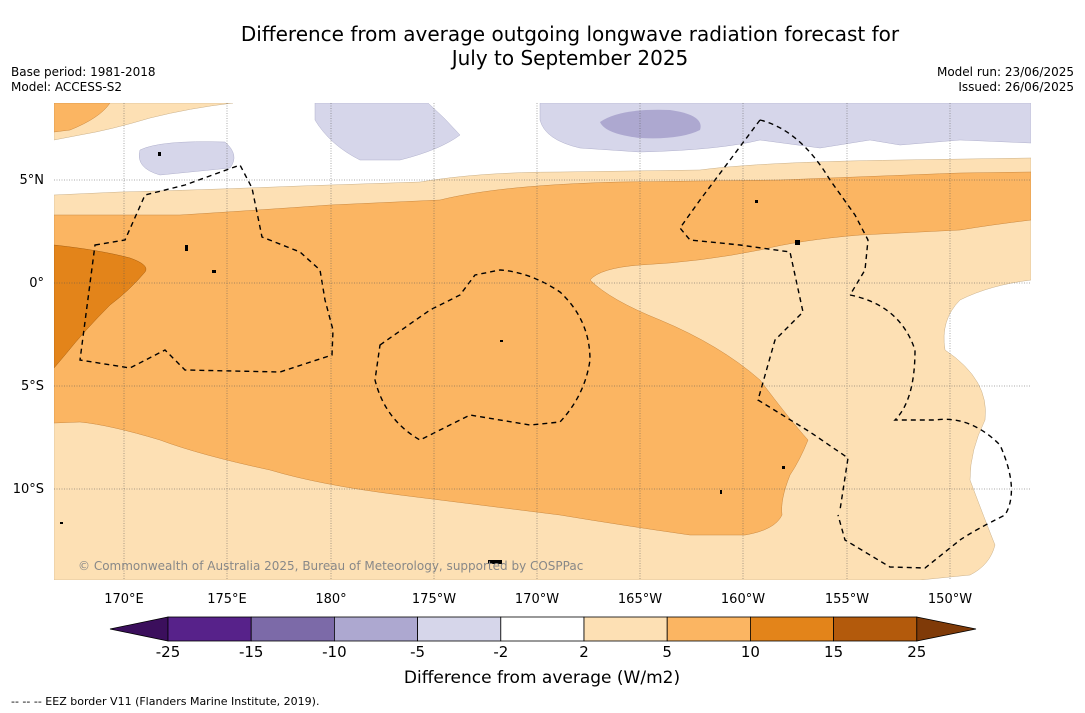 Image resolution: width=1085 pixels, height=713 pixels. What do you see at coordinates (434, 599) in the screenshot?
I see `lon-label: 175°W` at bounding box center [434, 599].